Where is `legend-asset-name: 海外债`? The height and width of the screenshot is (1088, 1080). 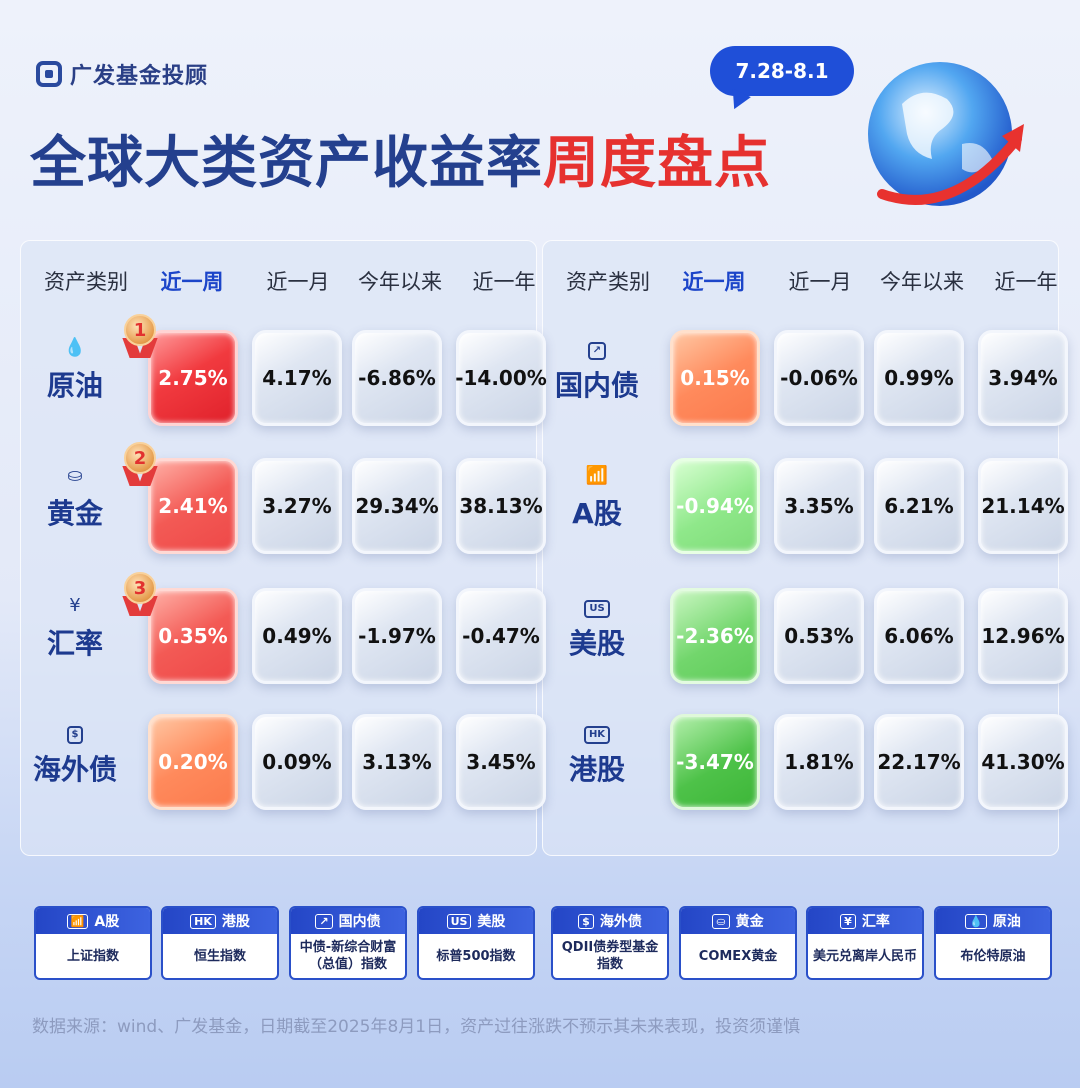
legend-asset-name: 海外债 is located at coordinates (620, 922).